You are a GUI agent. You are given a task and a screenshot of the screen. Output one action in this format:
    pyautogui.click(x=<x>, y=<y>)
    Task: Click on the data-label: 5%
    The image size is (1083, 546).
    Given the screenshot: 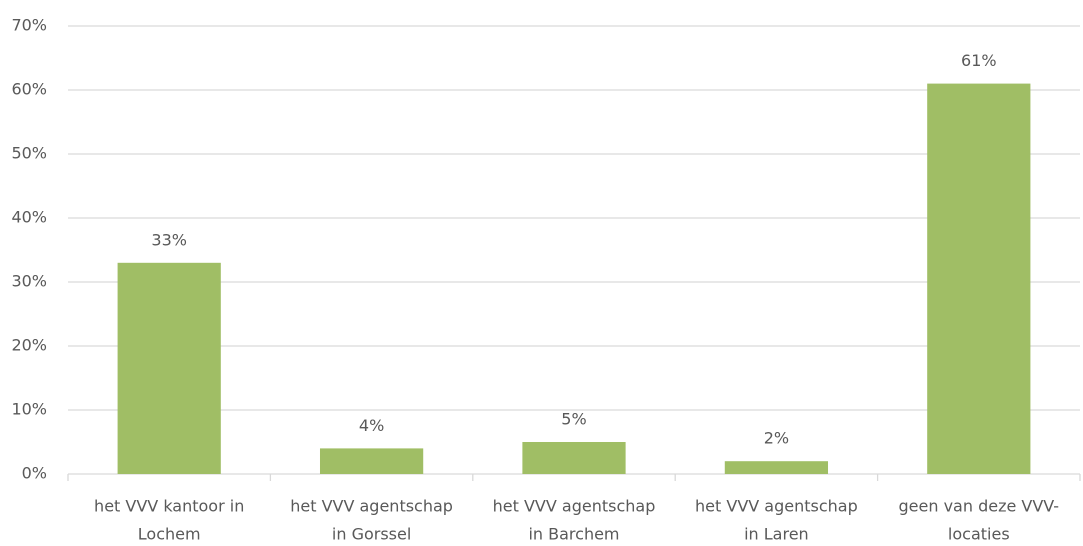 What is the action you would take?
    pyautogui.click(x=573, y=419)
    